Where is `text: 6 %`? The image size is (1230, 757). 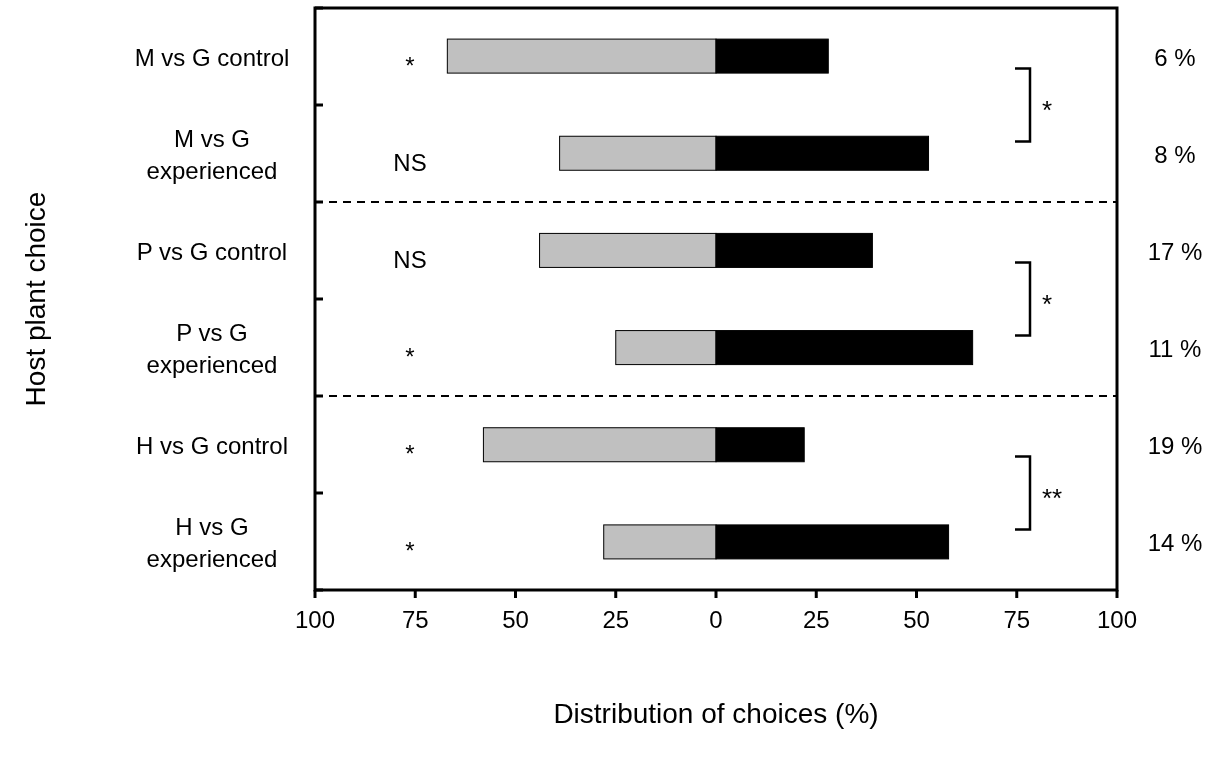
text: 6 % is located at coordinates (1175, 57).